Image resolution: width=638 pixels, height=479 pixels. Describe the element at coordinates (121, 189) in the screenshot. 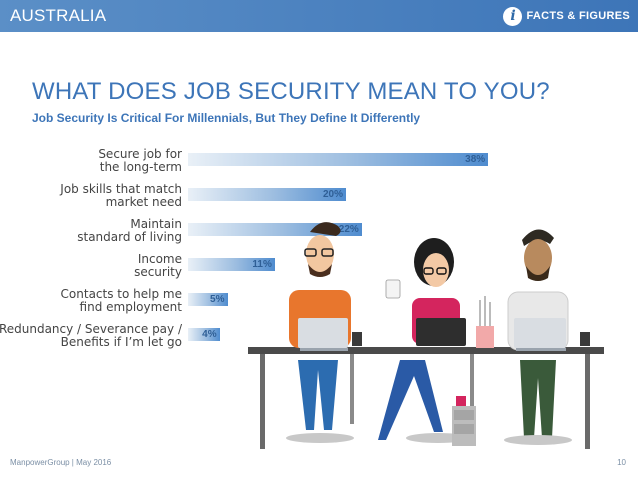

I see `category-label-line: Job skills that match` at that location.